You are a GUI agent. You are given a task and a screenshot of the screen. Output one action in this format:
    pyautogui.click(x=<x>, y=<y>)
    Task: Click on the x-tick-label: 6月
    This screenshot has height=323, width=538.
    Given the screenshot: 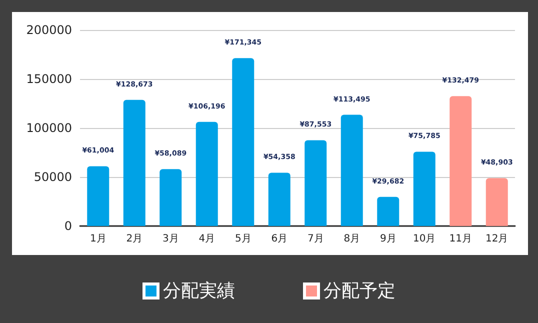 What is the action you would take?
    pyautogui.click(x=279, y=239)
    